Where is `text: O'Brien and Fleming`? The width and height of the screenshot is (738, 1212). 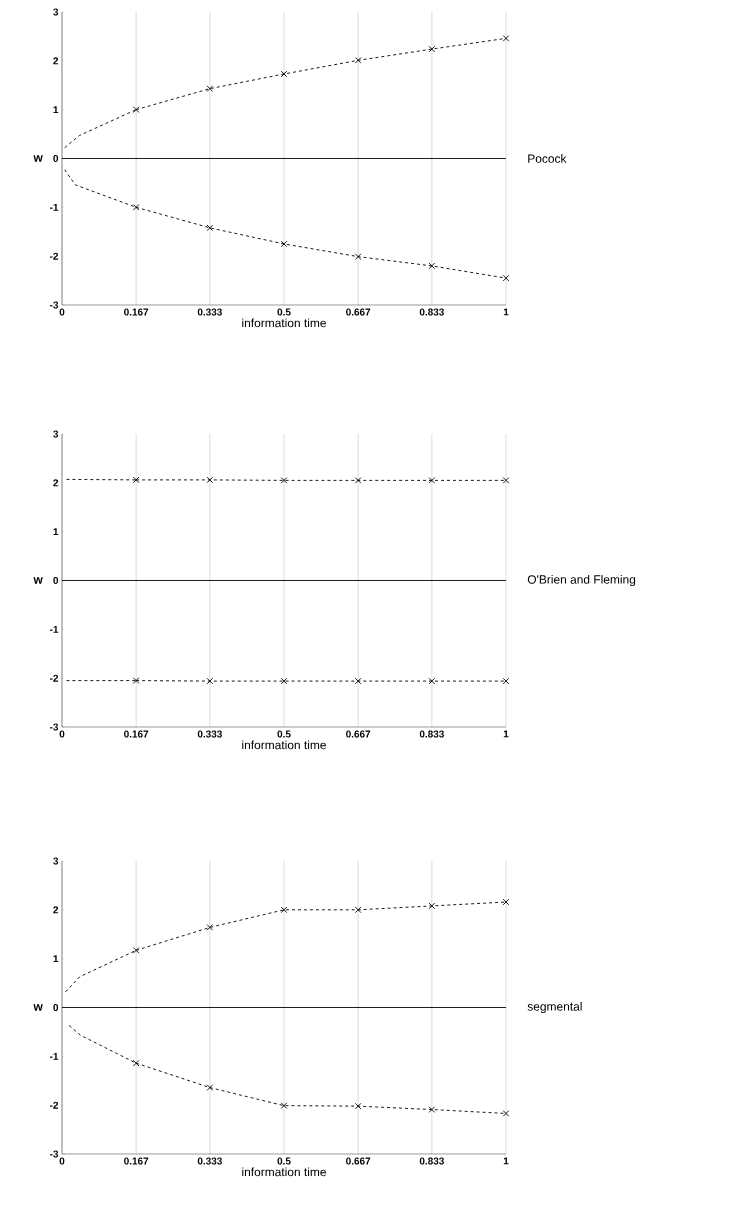
text: O'Brien and Fleming is located at coordinates (581, 580).